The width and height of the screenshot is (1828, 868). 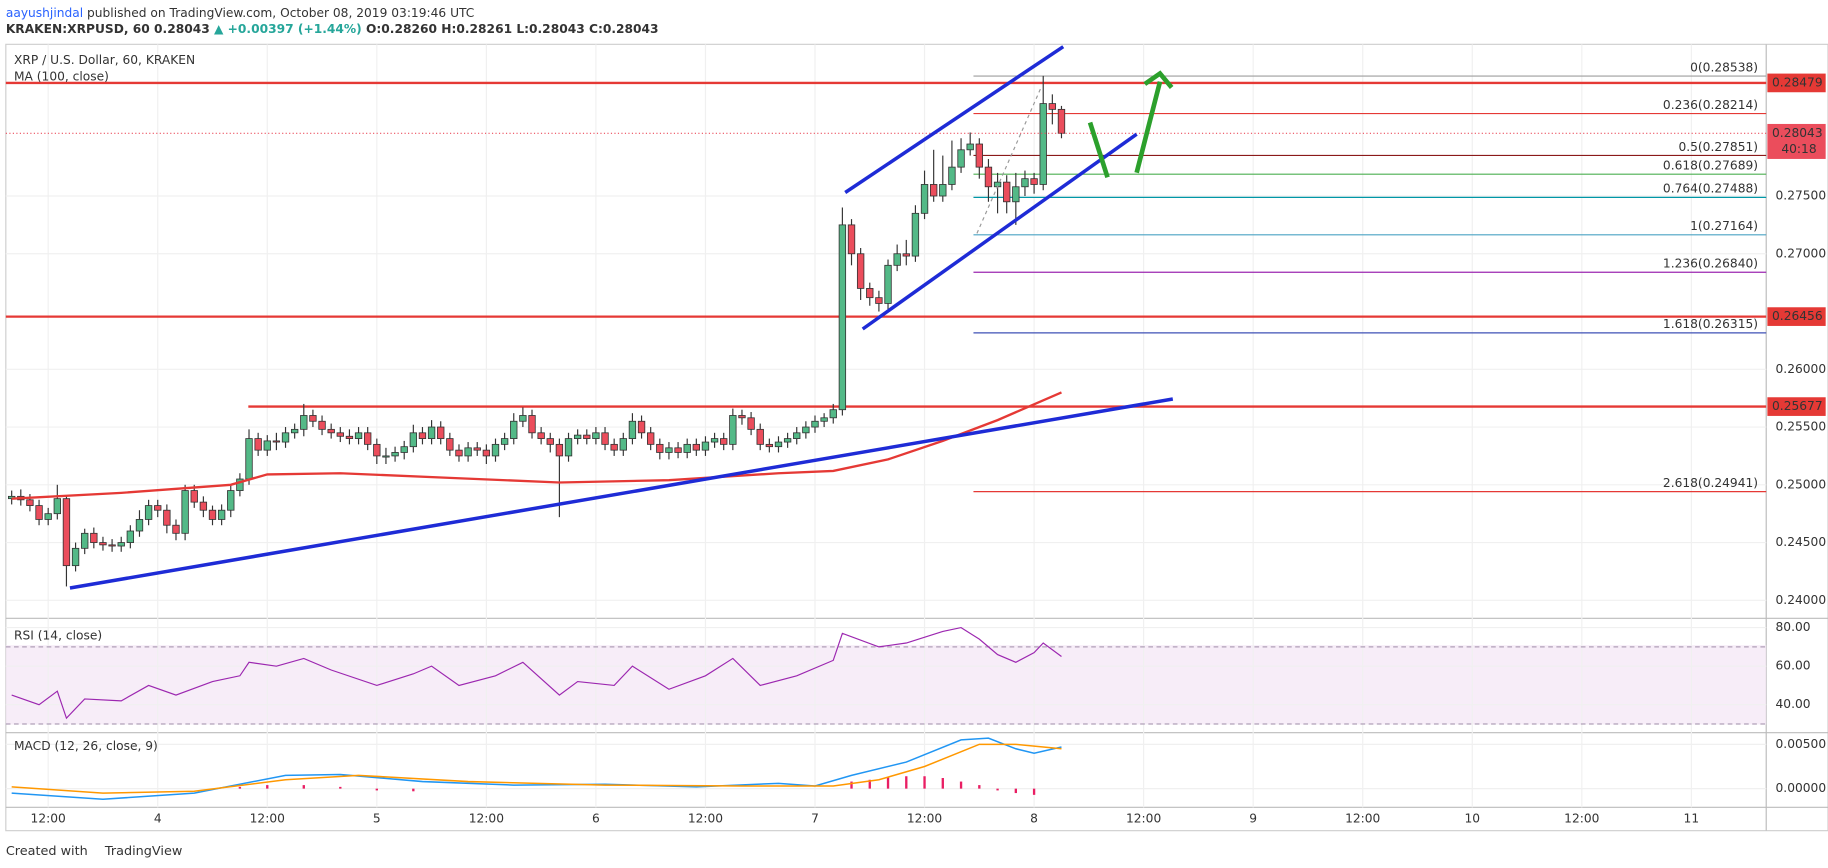 What do you see at coordinates (182, 29) in the screenshot?
I see `last: 0.28043` at bounding box center [182, 29].